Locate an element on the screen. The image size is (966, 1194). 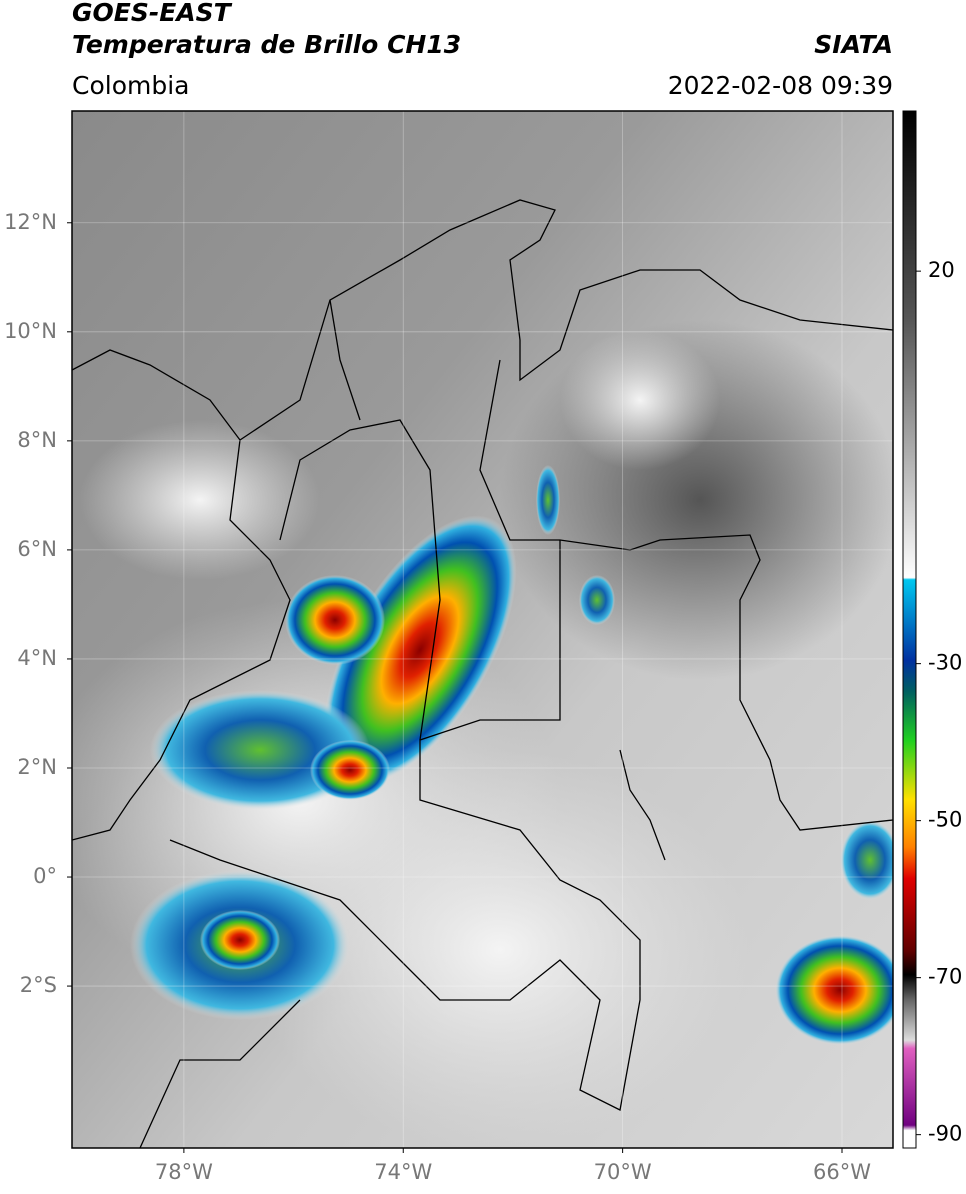
lon-tick-label: 66°W is located at coordinates (842, 1172).